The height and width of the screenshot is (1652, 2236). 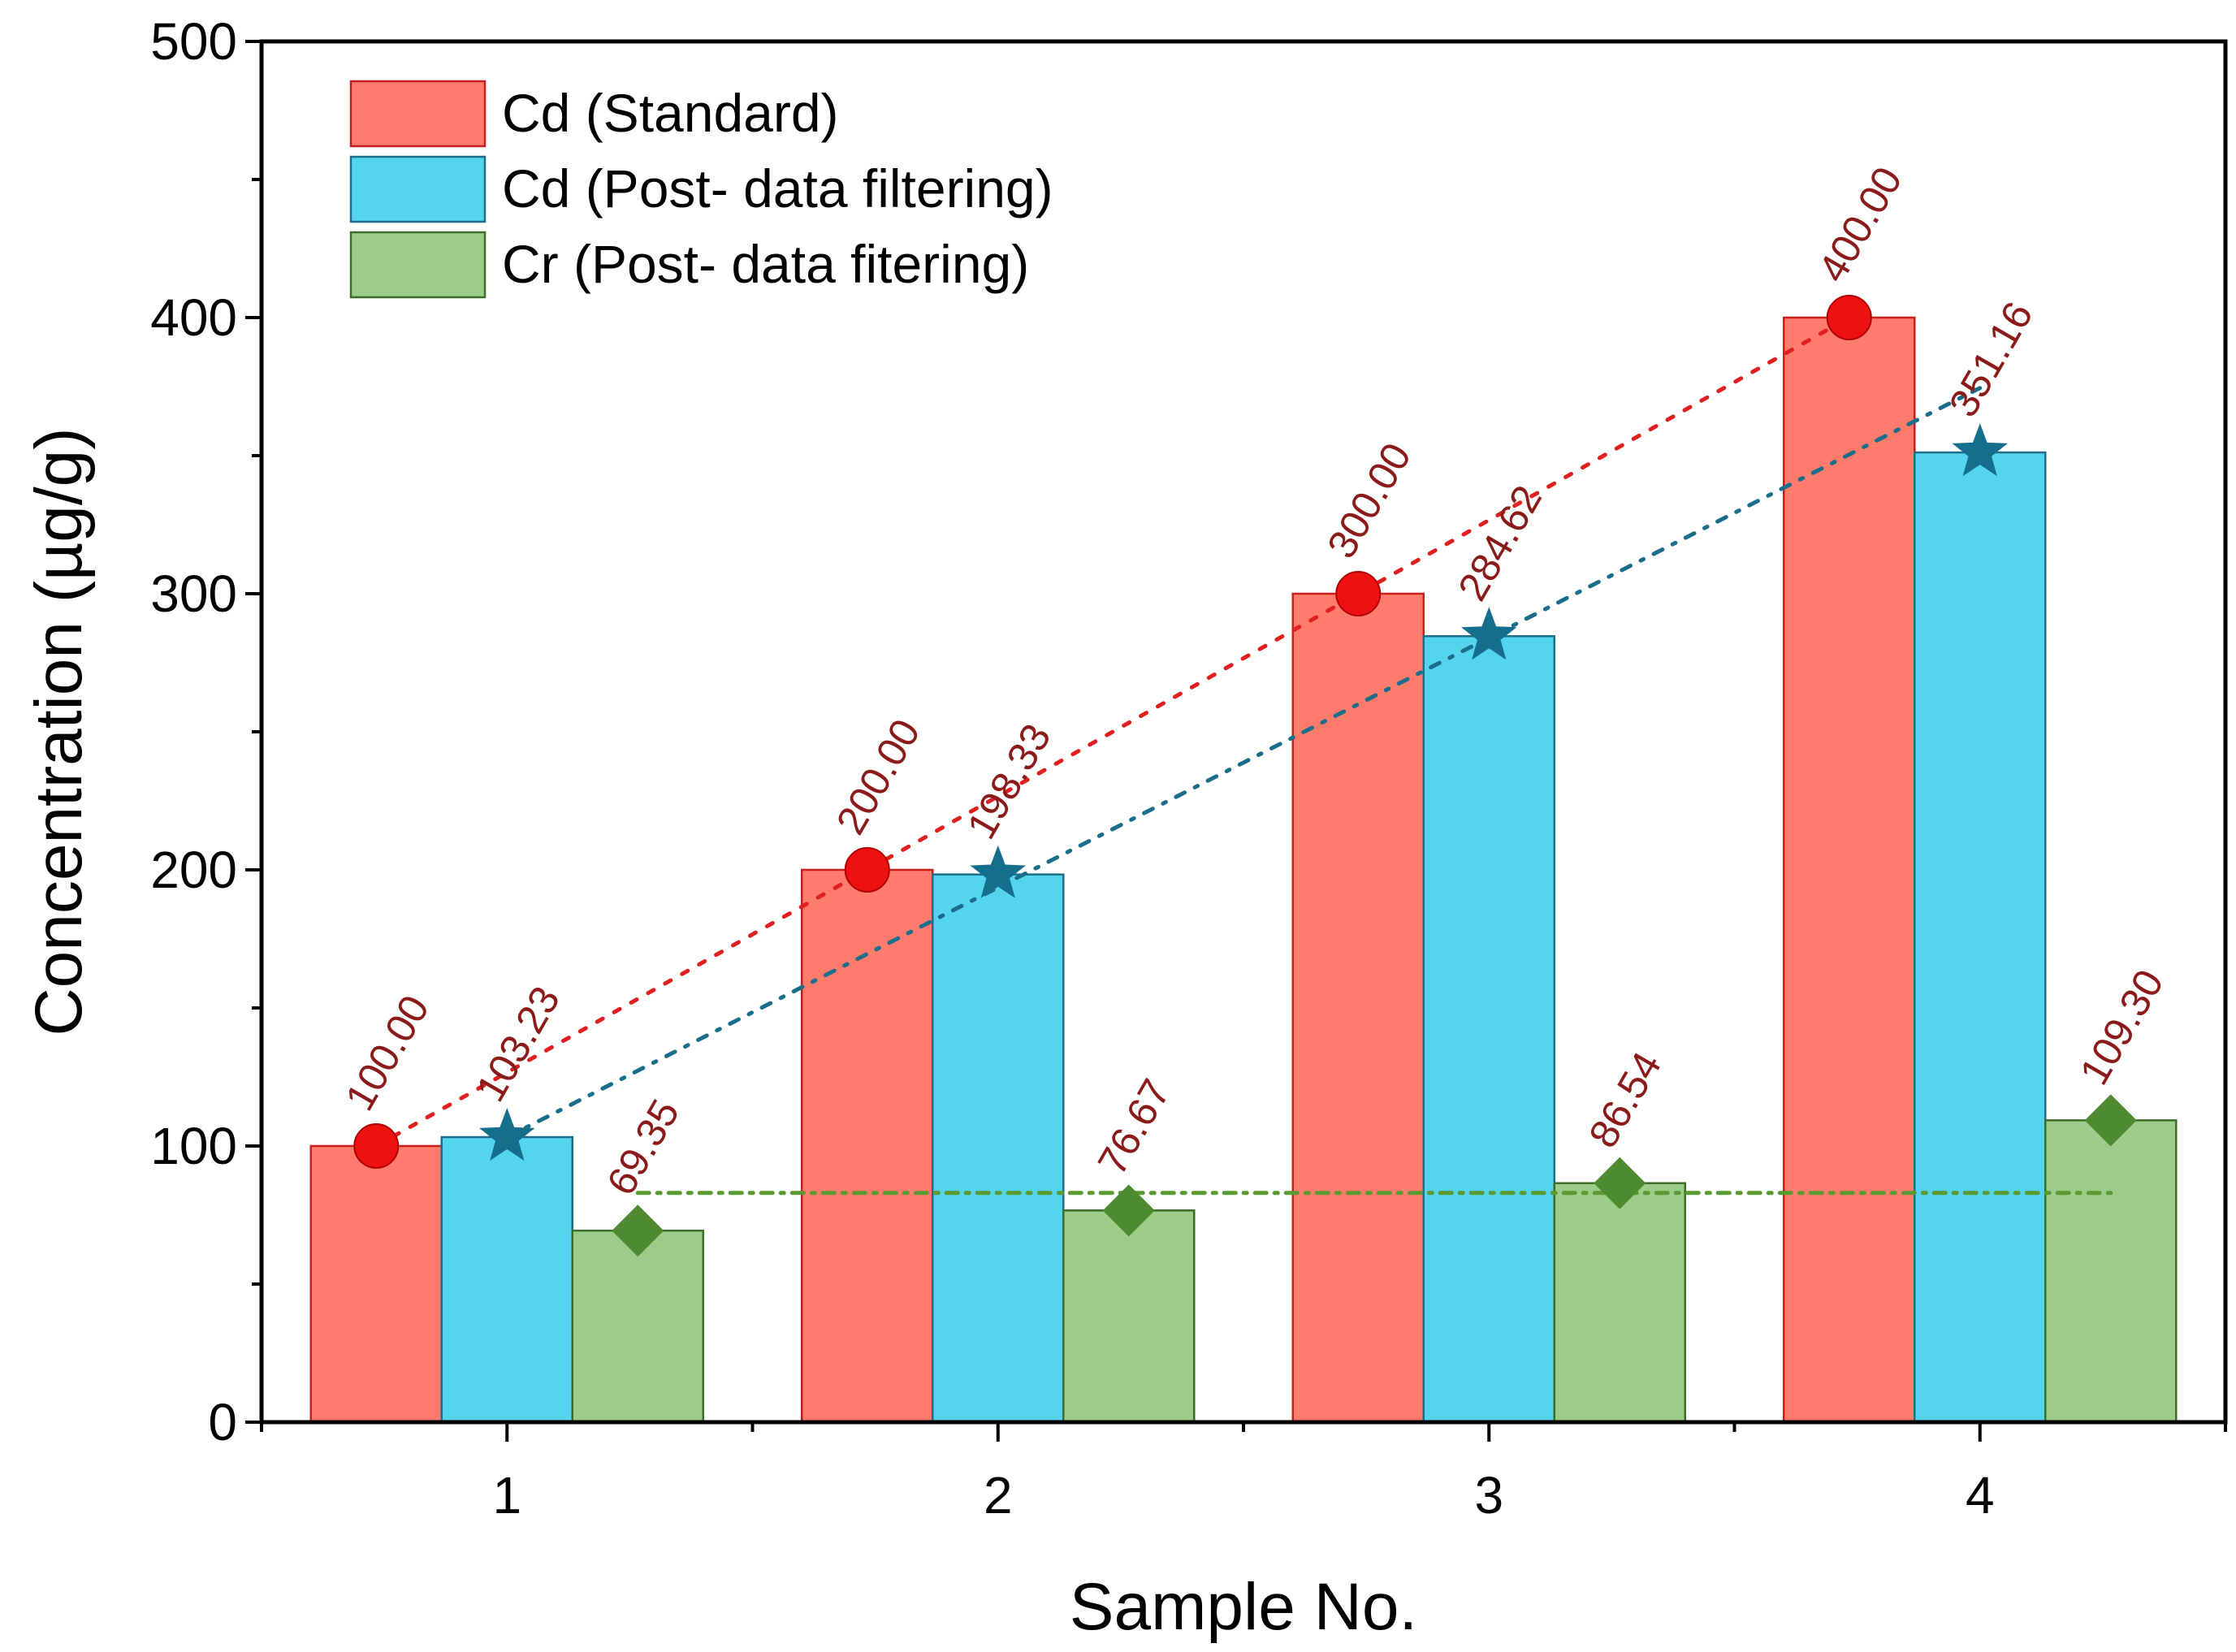 I want to click on y-tick-label: 500, so click(x=193, y=42).